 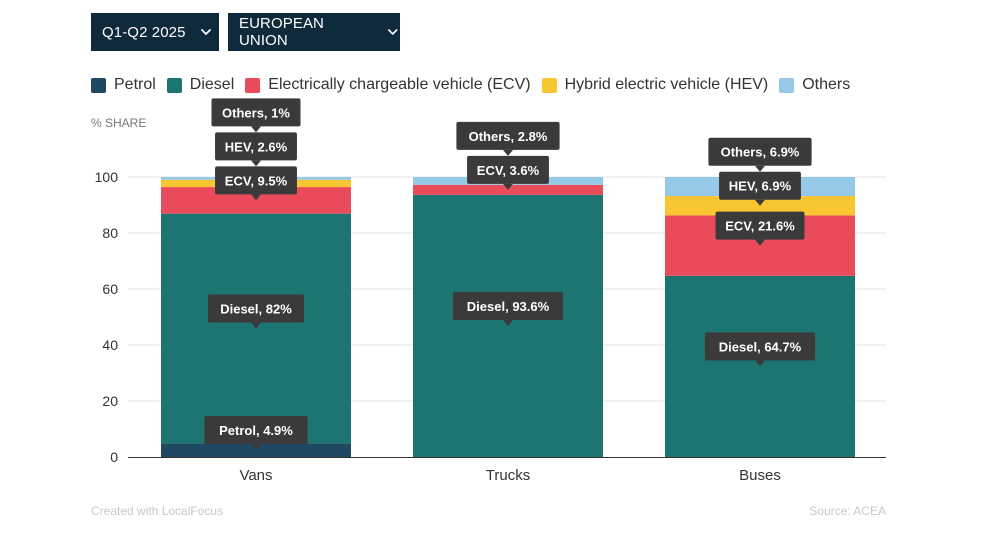 I want to click on data-label-text: ECV, 3.6%, so click(x=508, y=170).